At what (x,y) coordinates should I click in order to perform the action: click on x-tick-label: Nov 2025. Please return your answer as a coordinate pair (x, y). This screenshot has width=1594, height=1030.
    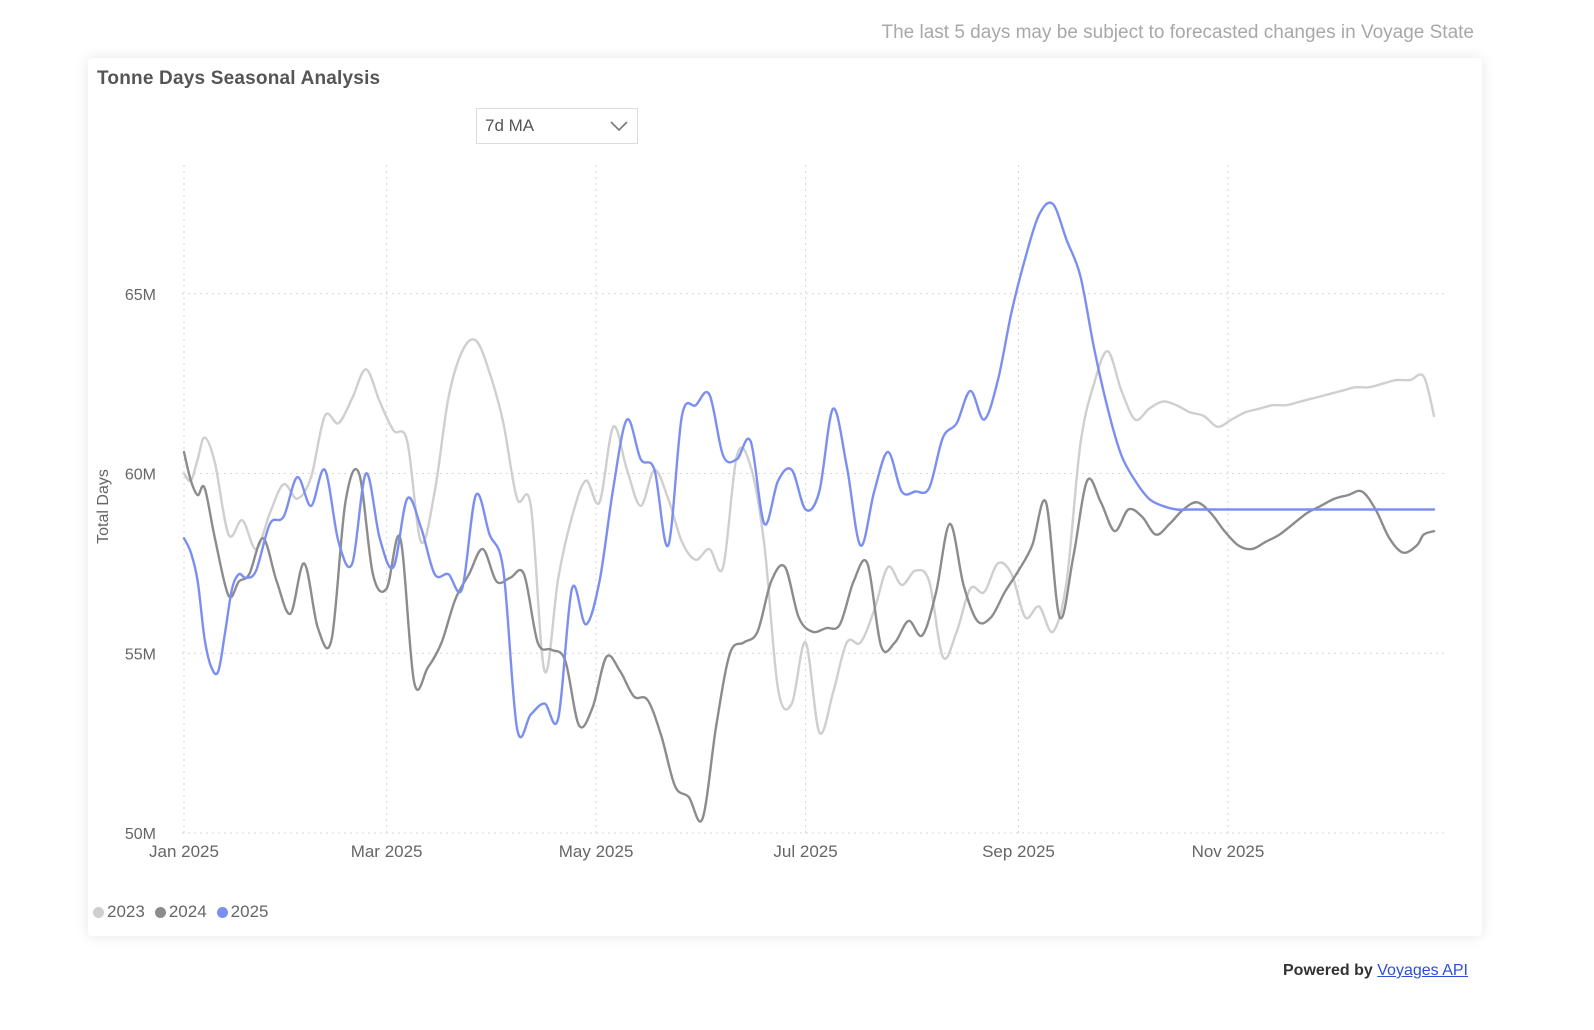
    Looking at the image, I should click on (1228, 851).